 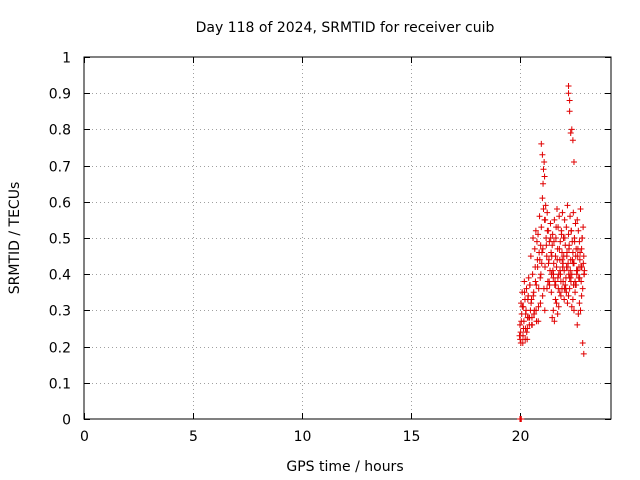 What do you see at coordinates (60, 276) in the screenshot?
I see `y-tick-label: 0.4` at bounding box center [60, 276].